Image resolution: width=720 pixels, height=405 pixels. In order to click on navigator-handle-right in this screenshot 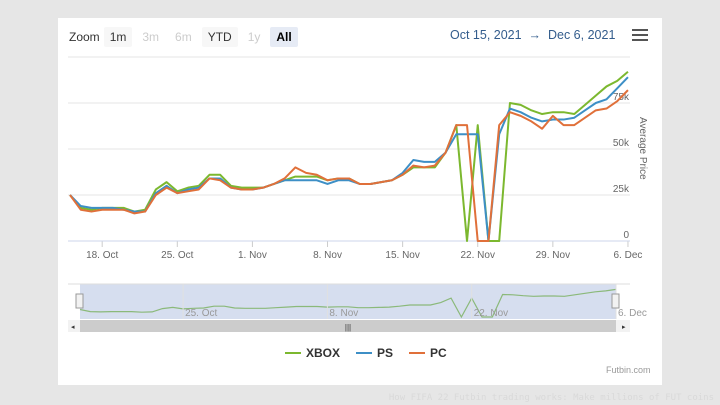, I will do `click(615, 301)`.